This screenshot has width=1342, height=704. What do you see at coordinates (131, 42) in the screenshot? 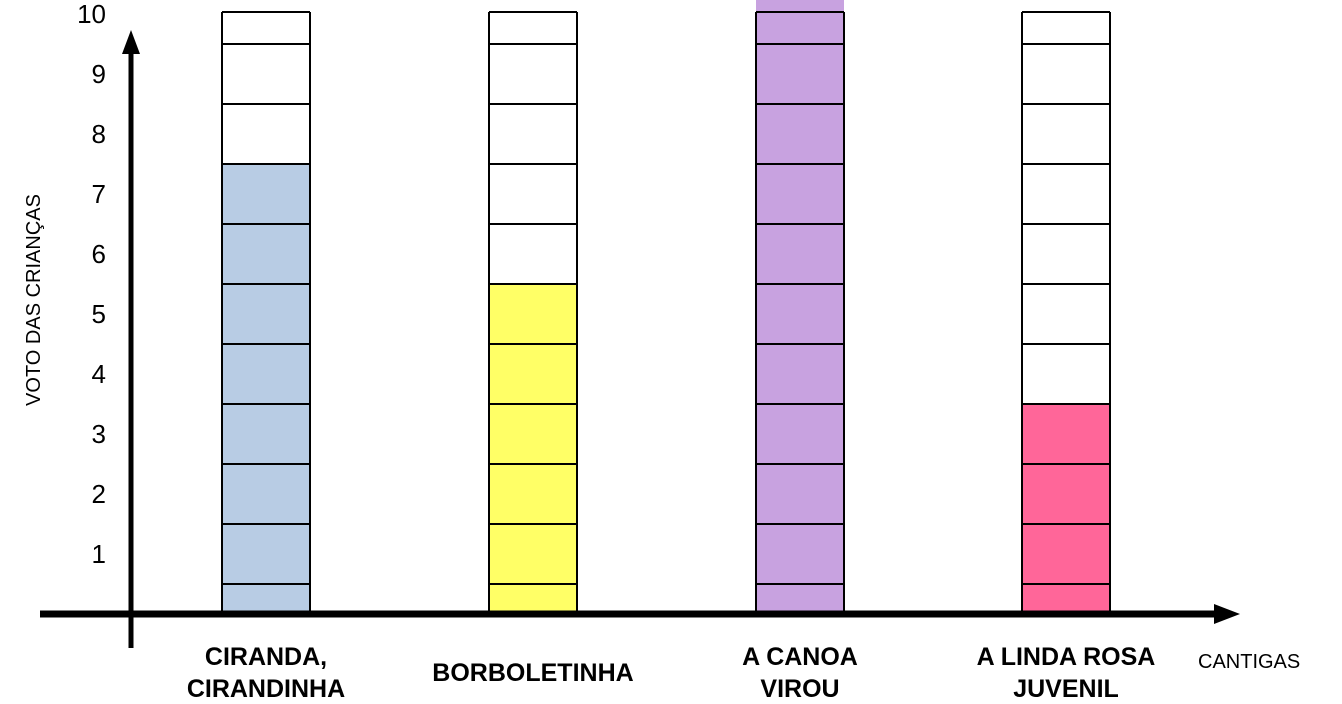
I see `y-axis-arrow-icon` at bounding box center [131, 42].